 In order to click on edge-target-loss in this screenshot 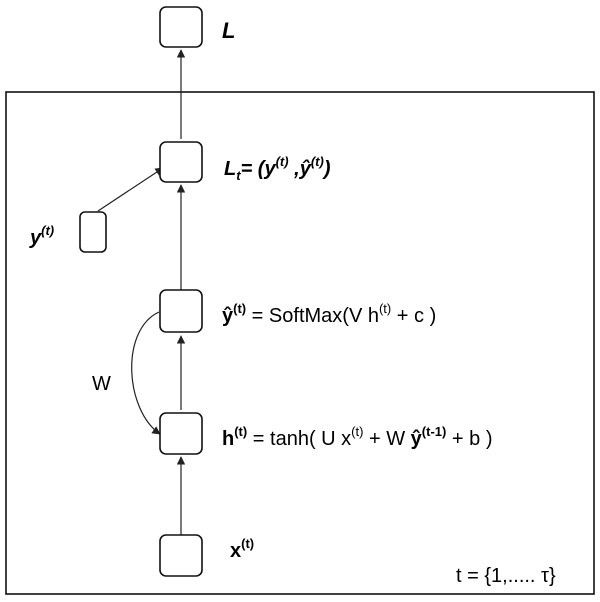, I will do `click(130, 189)`.